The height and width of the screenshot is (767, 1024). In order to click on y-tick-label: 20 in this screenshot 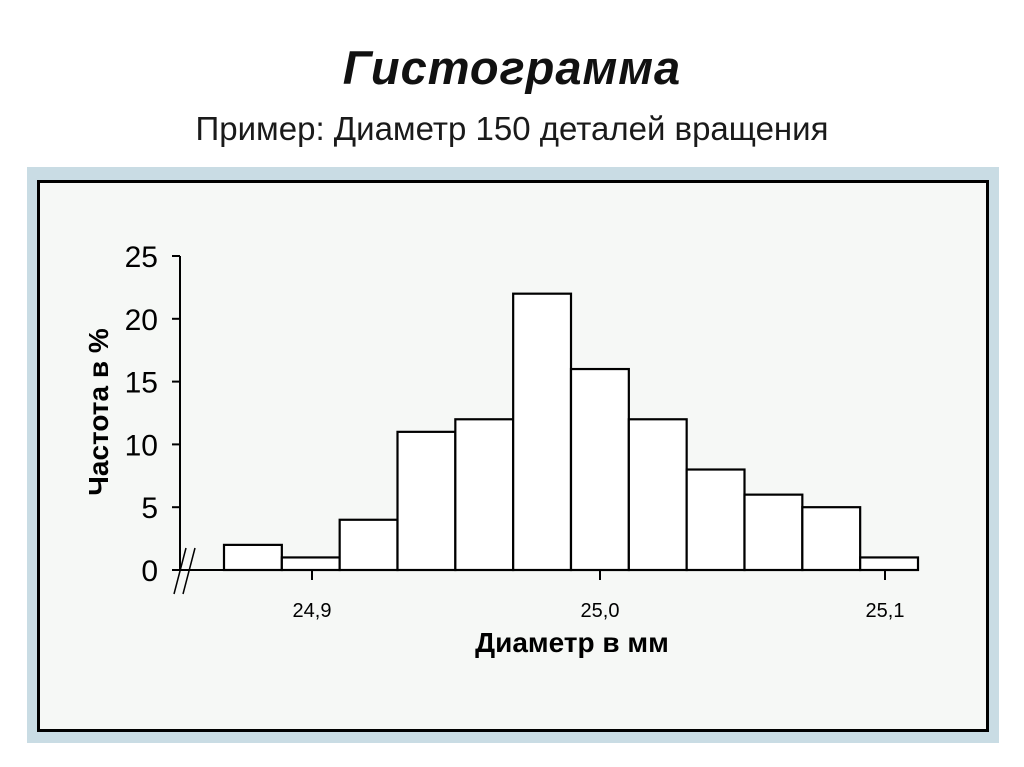, I will do `click(141, 320)`.